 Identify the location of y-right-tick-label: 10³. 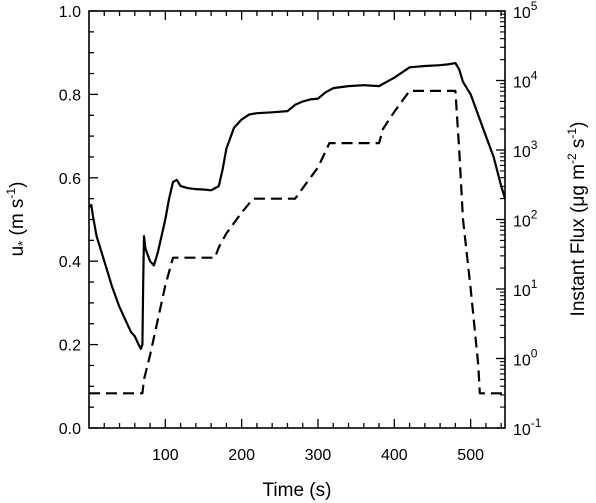
(525, 149).